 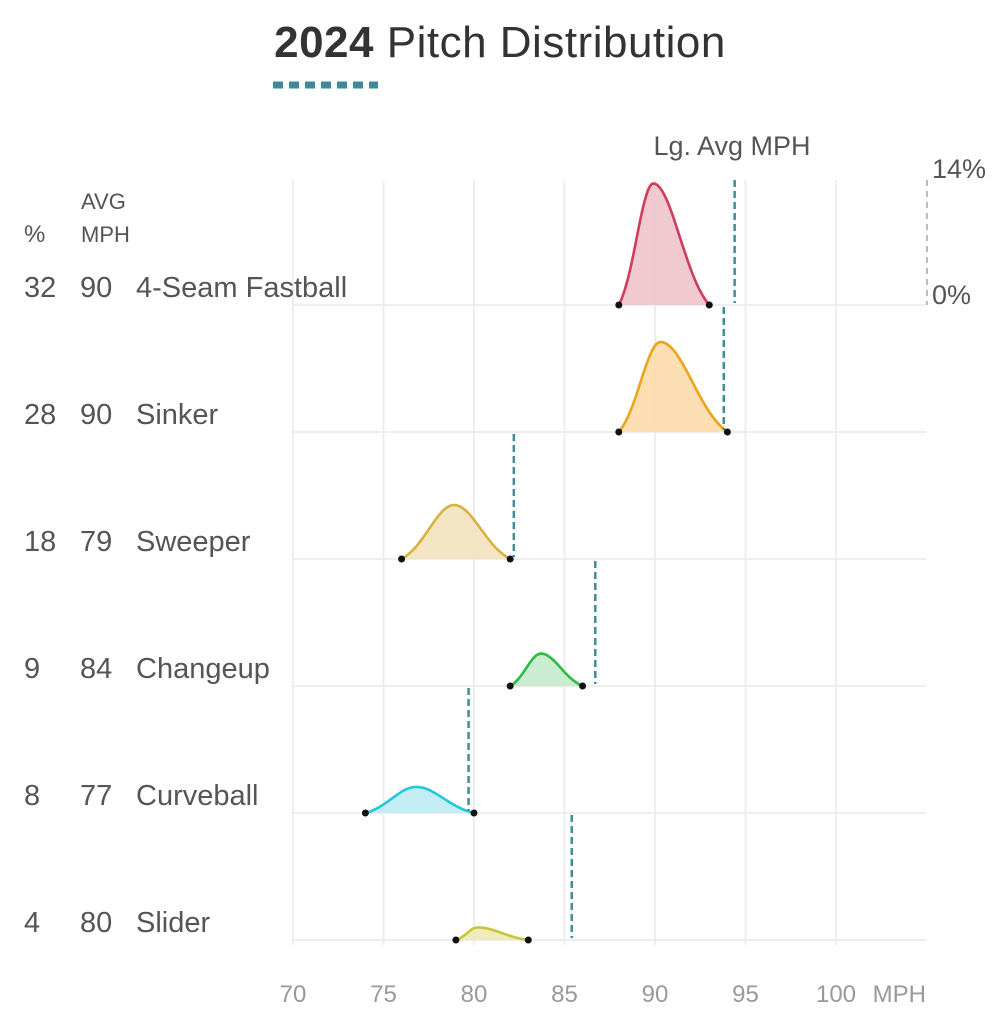 I want to click on avg-mph-header-line2: MPH, so click(x=105, y=234).